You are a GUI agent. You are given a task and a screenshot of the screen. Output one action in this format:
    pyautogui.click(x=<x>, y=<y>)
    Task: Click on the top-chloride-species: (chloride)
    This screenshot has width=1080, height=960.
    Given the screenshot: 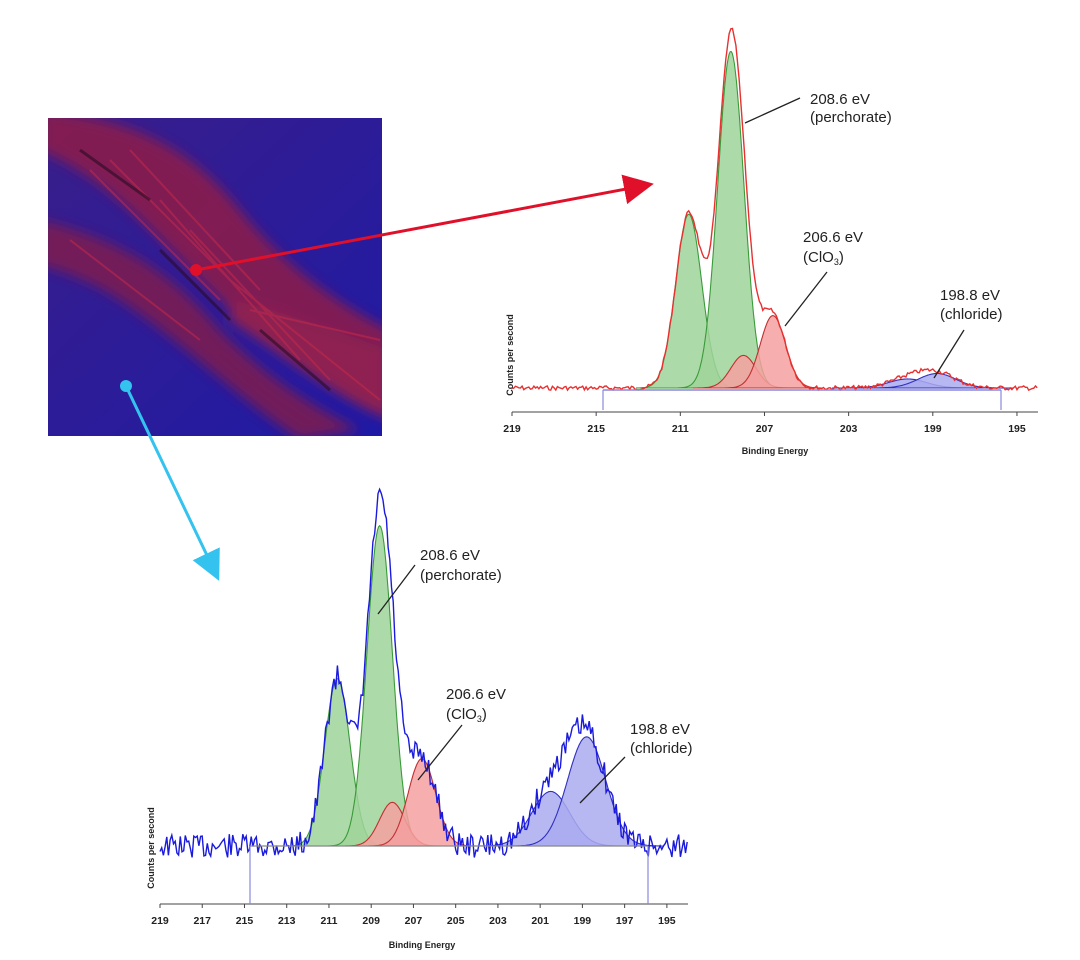 What is the action you would take?
    pyautogui.click(x=971, y=314)
    